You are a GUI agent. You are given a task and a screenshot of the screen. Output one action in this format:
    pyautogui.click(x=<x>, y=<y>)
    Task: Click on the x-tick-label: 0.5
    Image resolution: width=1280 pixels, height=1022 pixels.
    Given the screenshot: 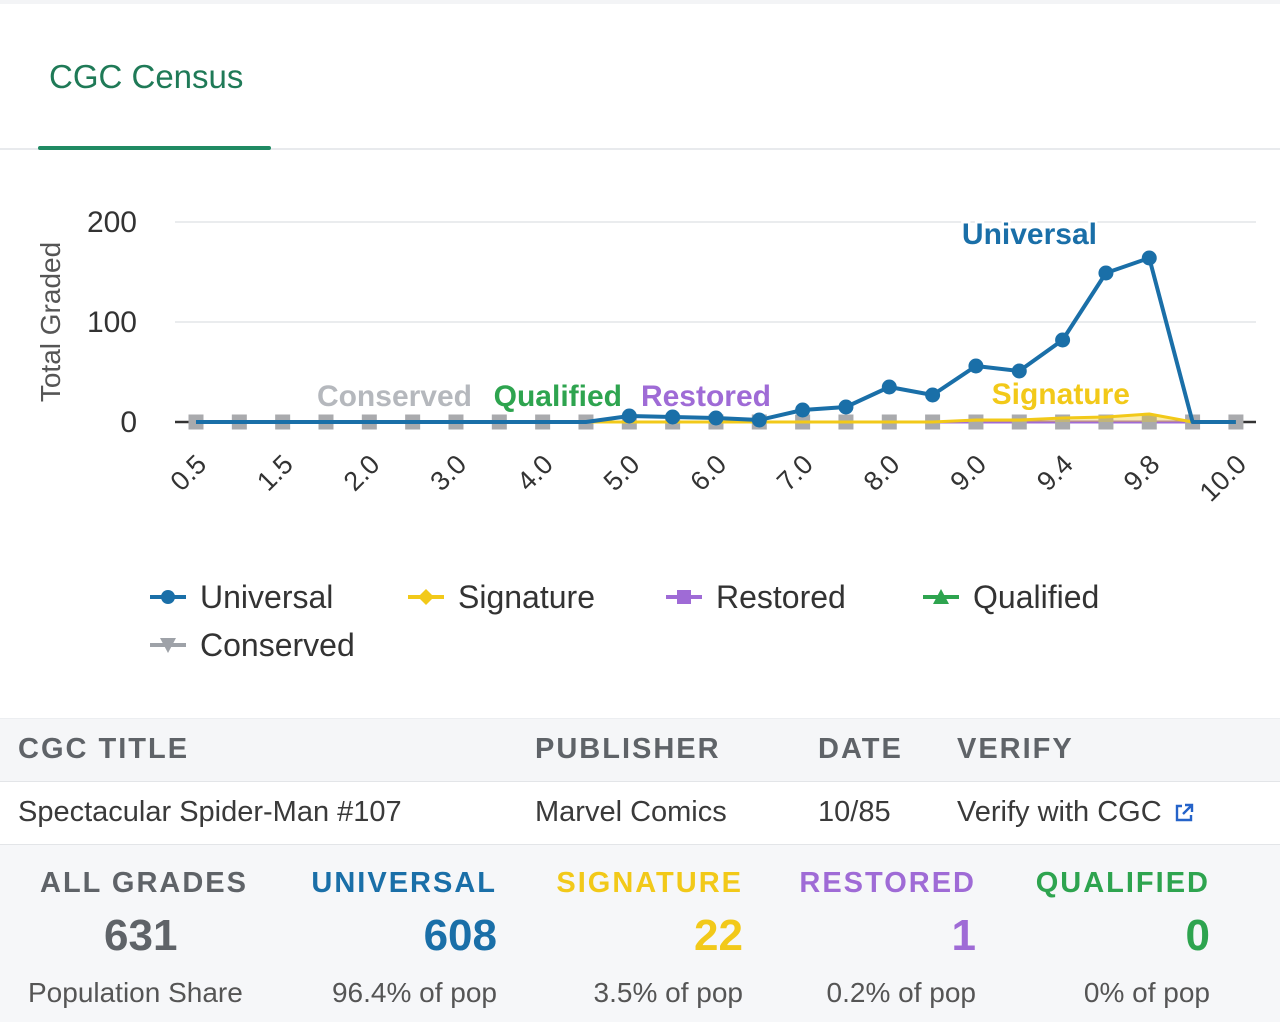 What is the action you would take?
    pyautogui.click(x=188, y=473)
    